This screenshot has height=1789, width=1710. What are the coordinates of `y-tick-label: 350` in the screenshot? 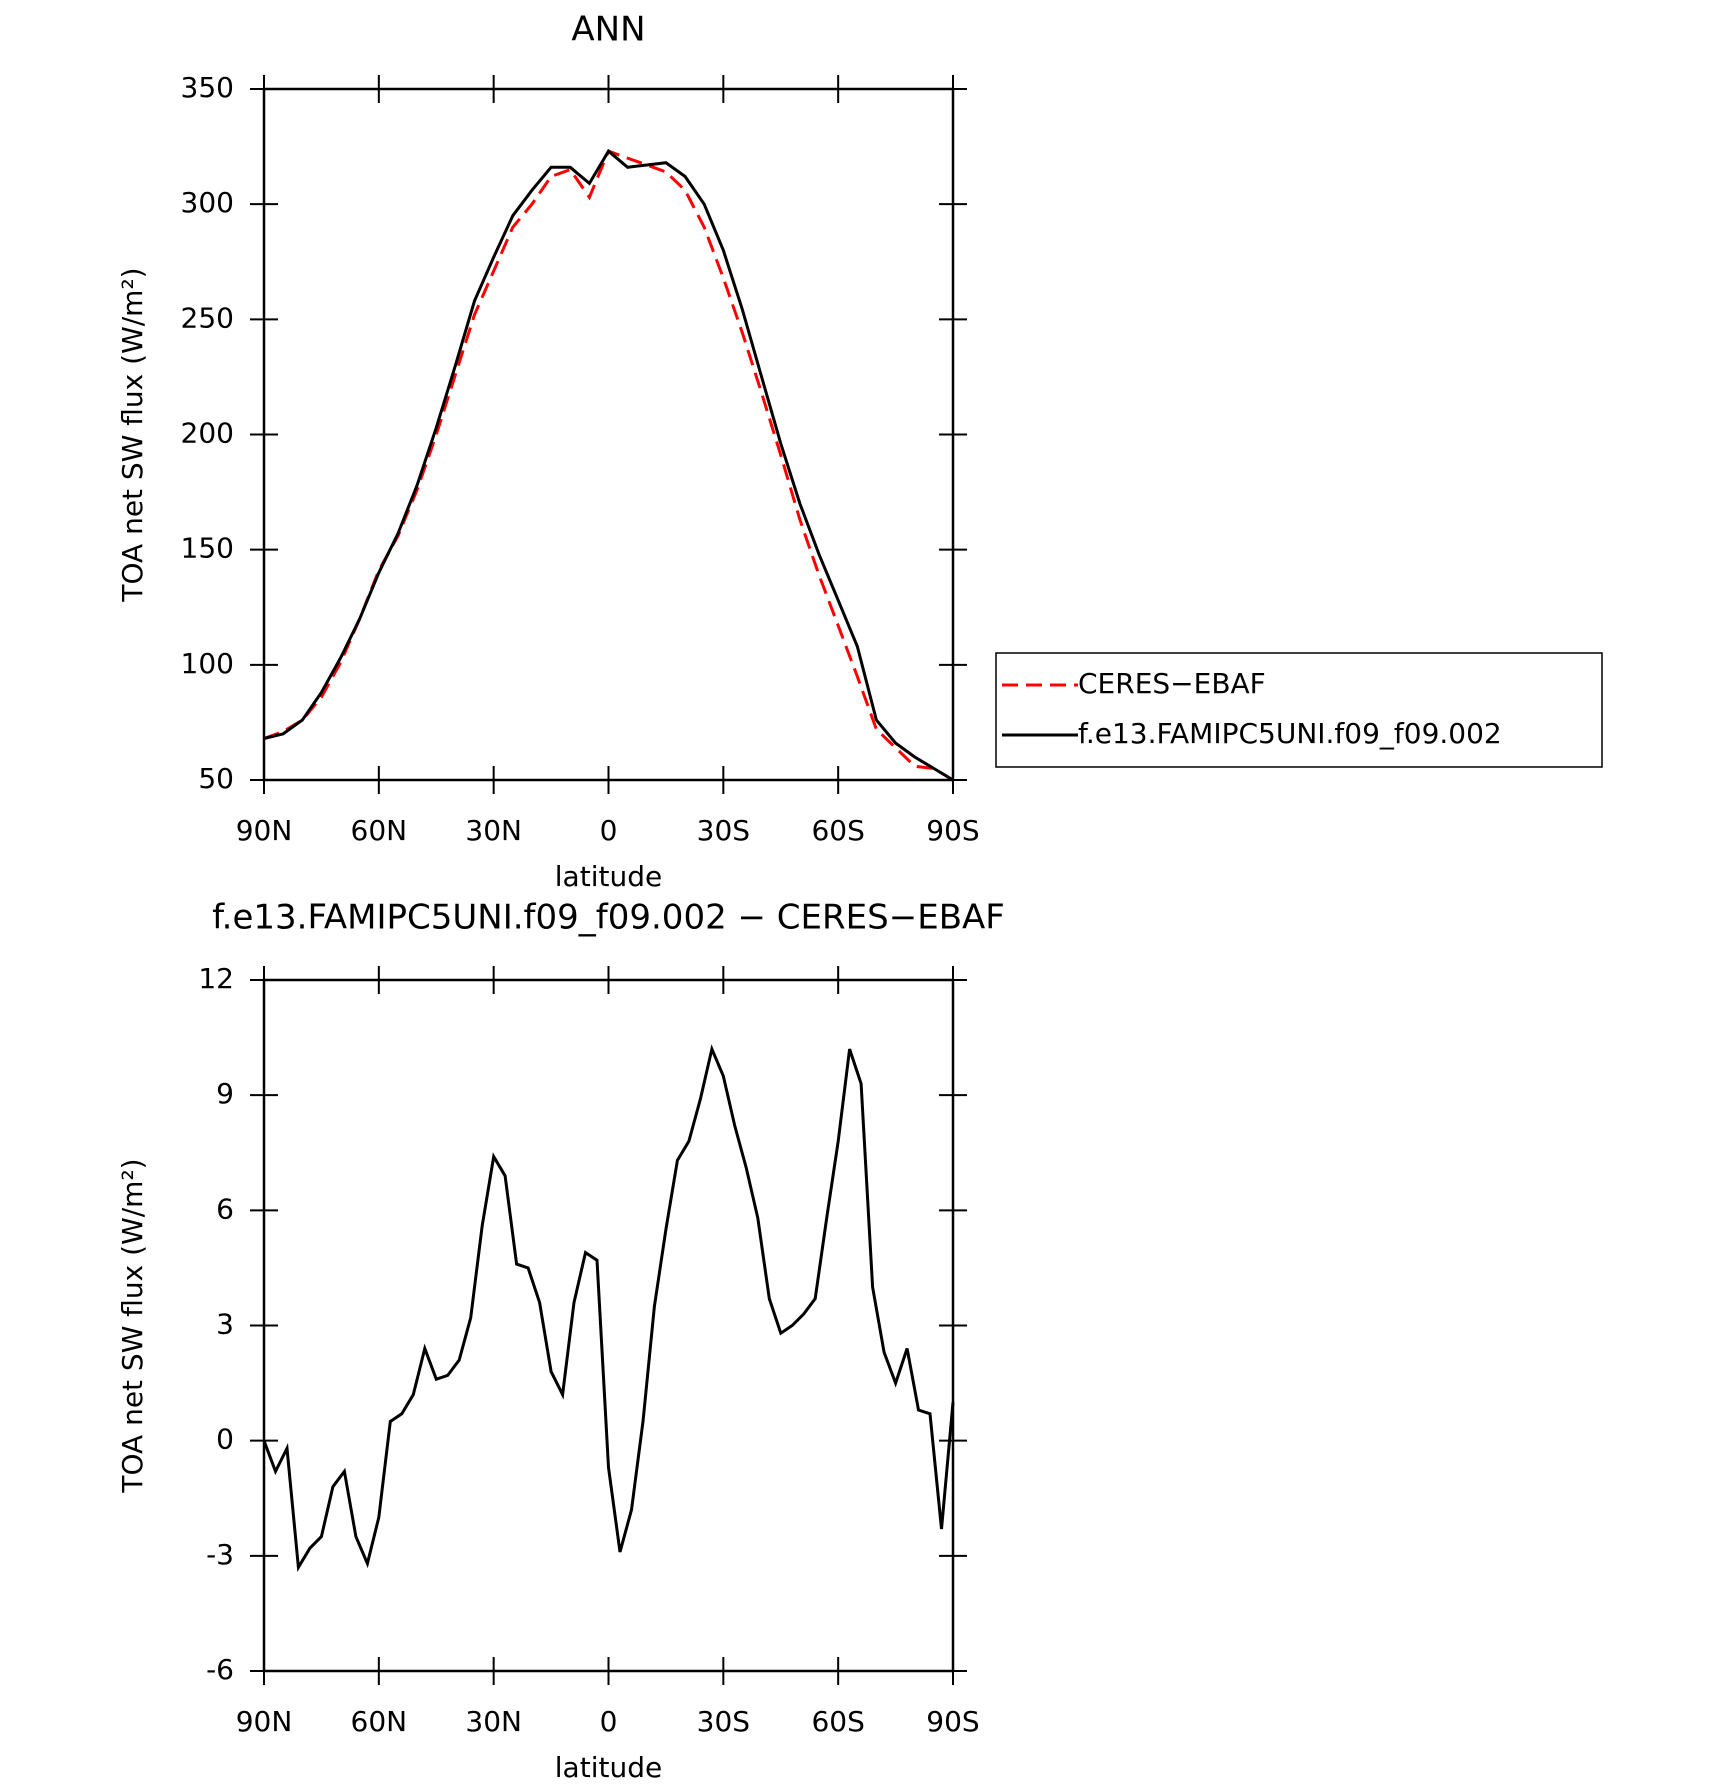 It's located at (207, 87).